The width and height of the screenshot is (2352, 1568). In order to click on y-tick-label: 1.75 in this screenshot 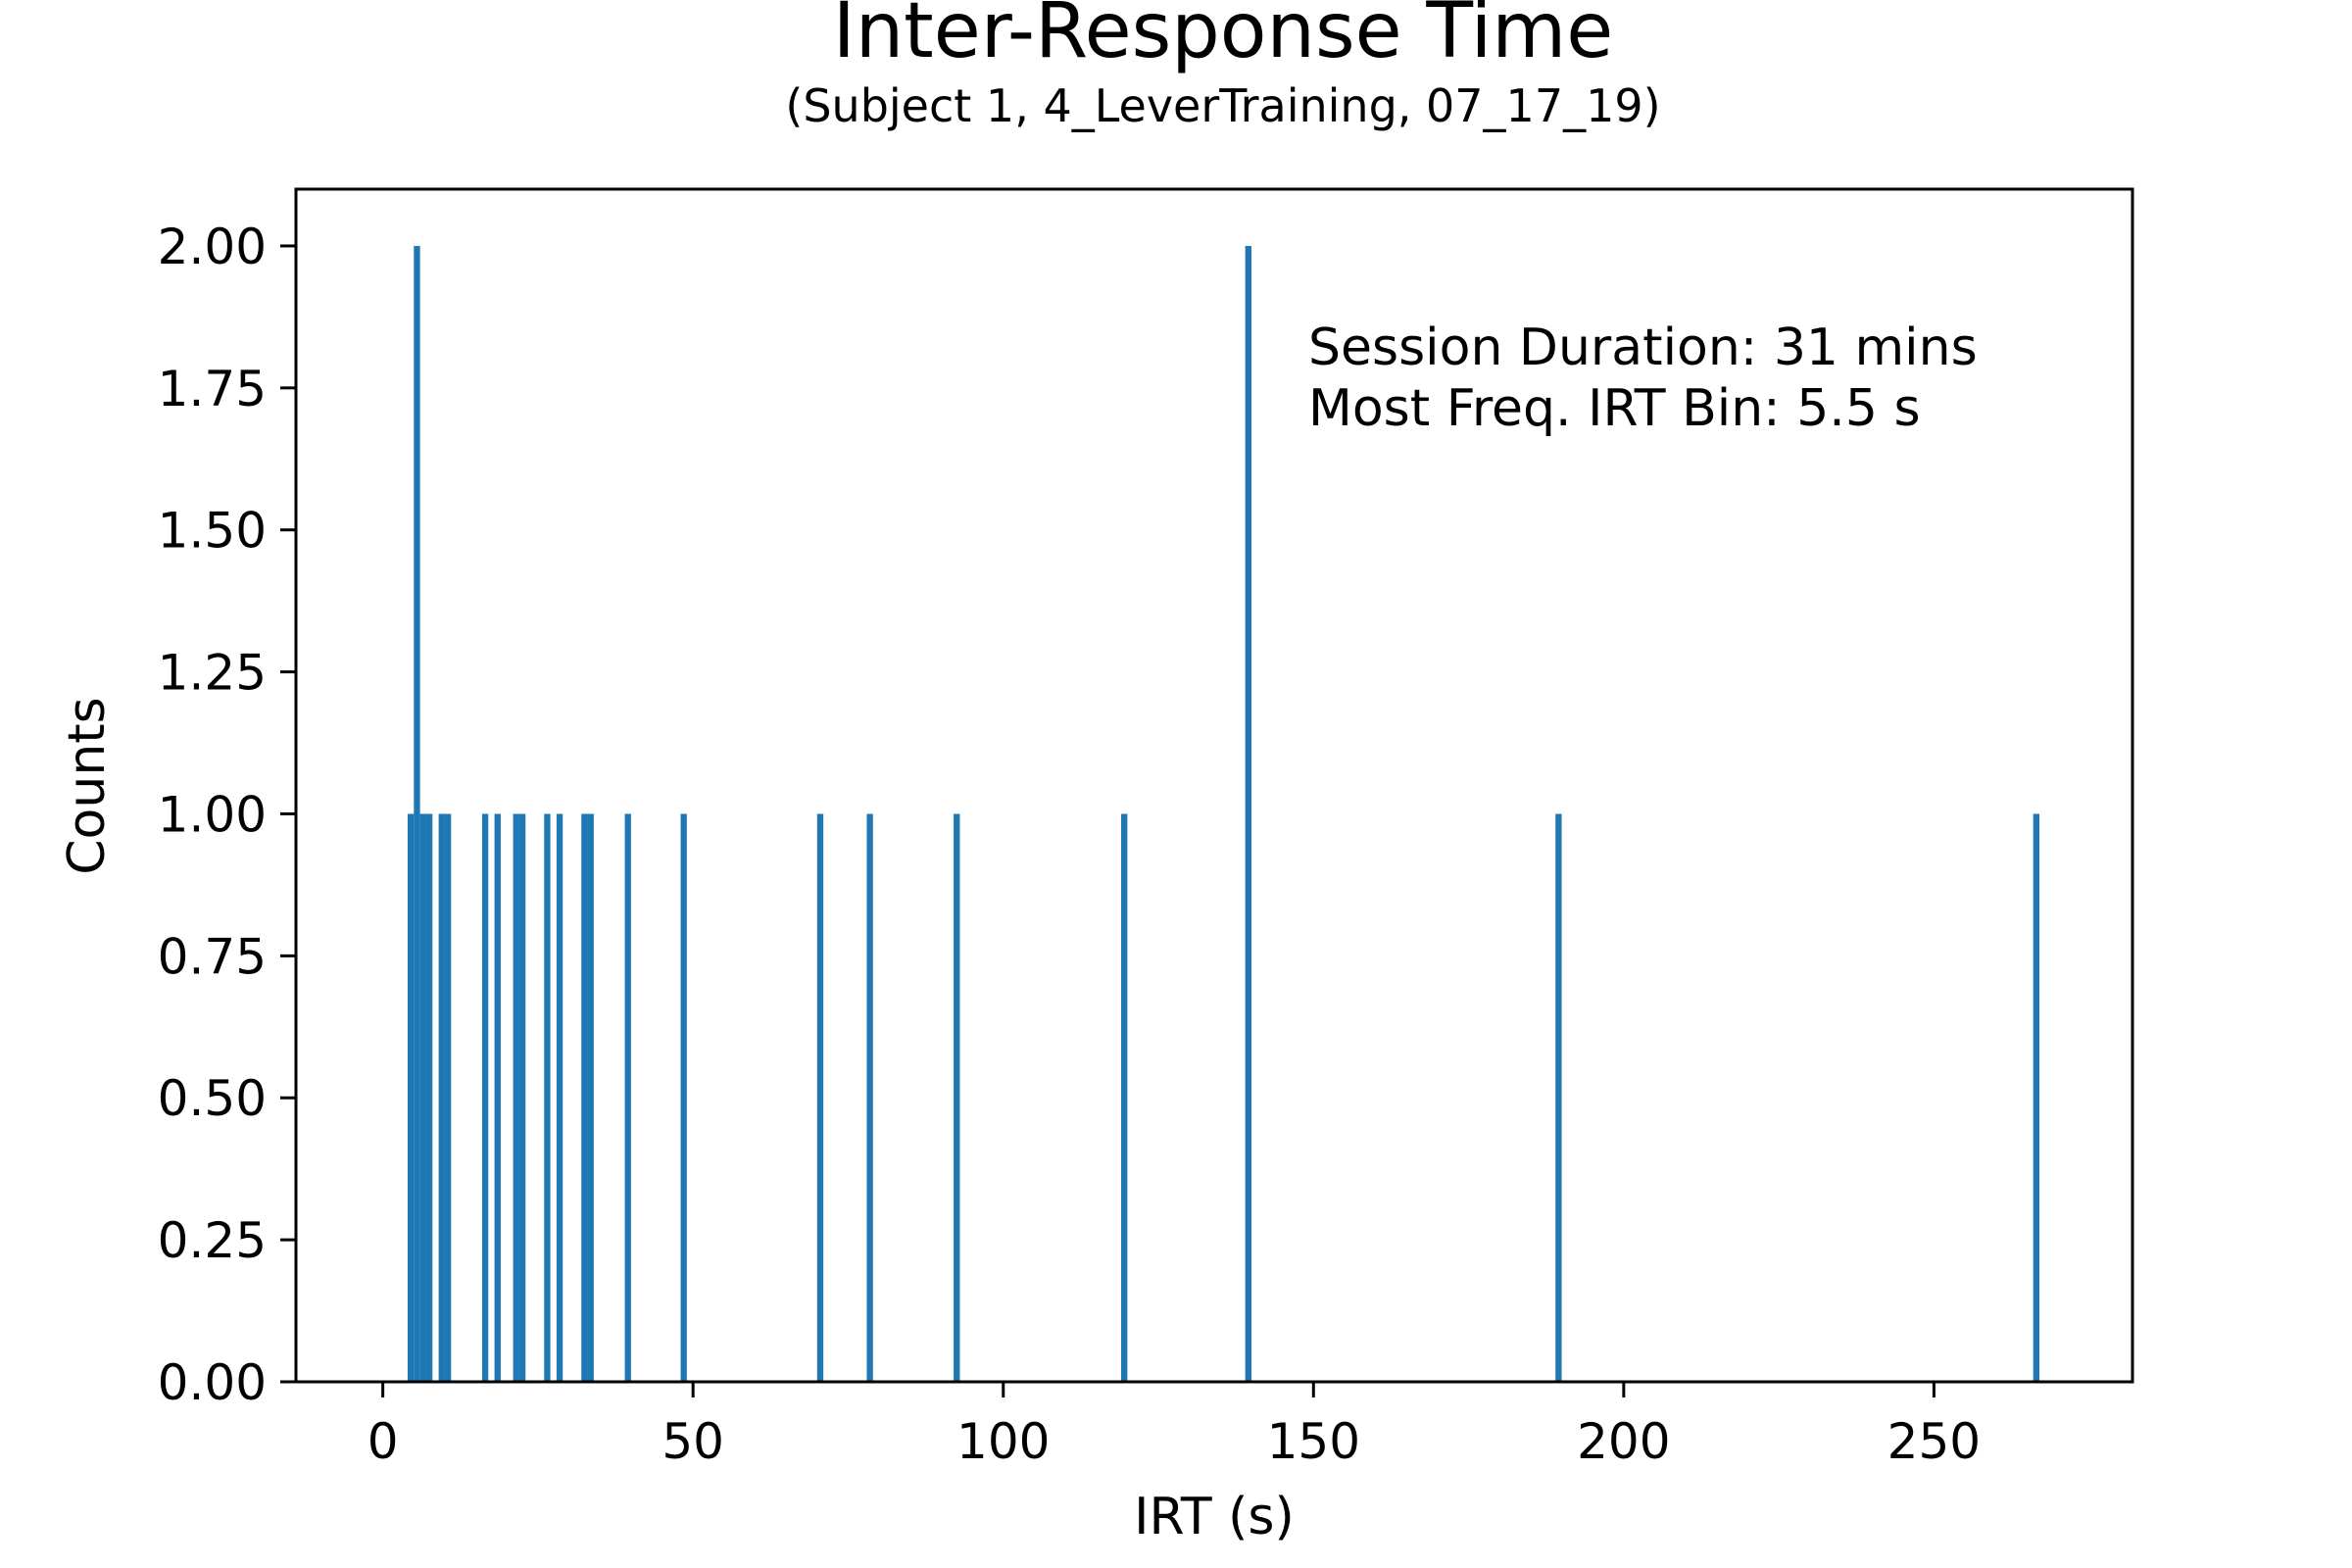, I will do `click(212, 389)`.